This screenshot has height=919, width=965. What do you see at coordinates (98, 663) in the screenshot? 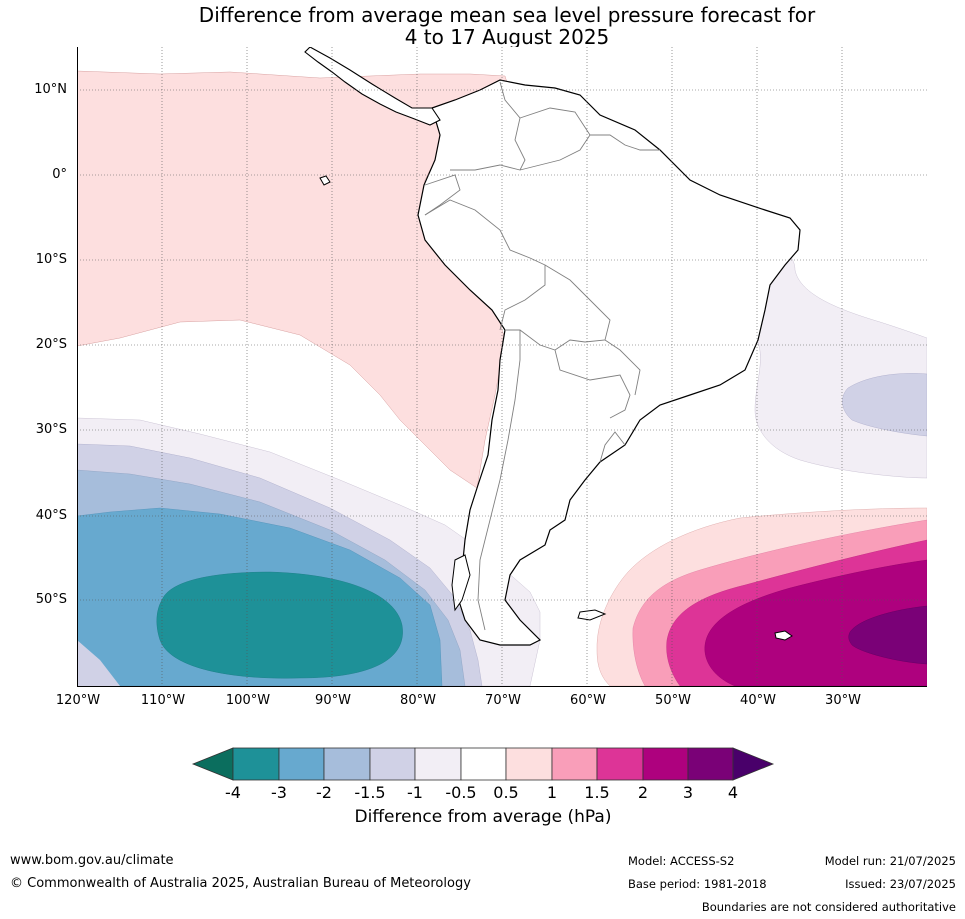
I see `southeast-pacific-anomaly-edge` at bounding box center [98, 663].